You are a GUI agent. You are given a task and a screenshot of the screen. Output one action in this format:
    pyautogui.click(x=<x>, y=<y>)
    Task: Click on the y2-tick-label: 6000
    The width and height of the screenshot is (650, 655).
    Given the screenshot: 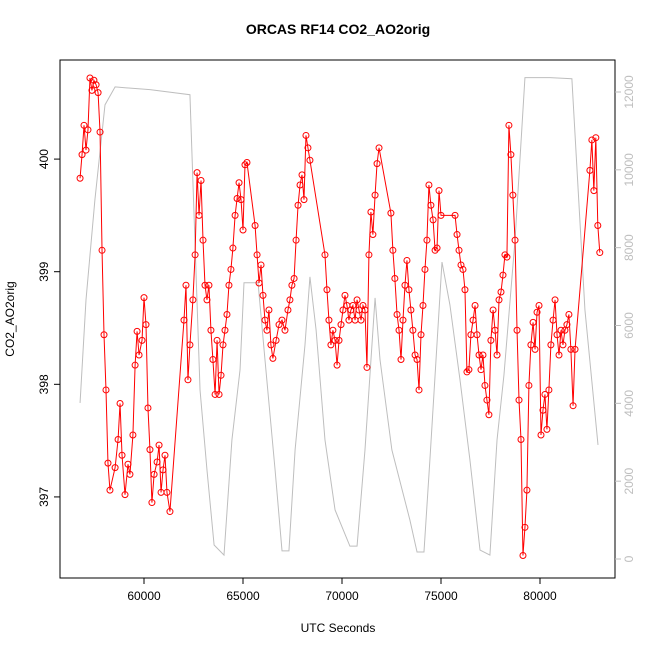 What is the action you would take?
    pyautogui.click(x=629, y=325)
    